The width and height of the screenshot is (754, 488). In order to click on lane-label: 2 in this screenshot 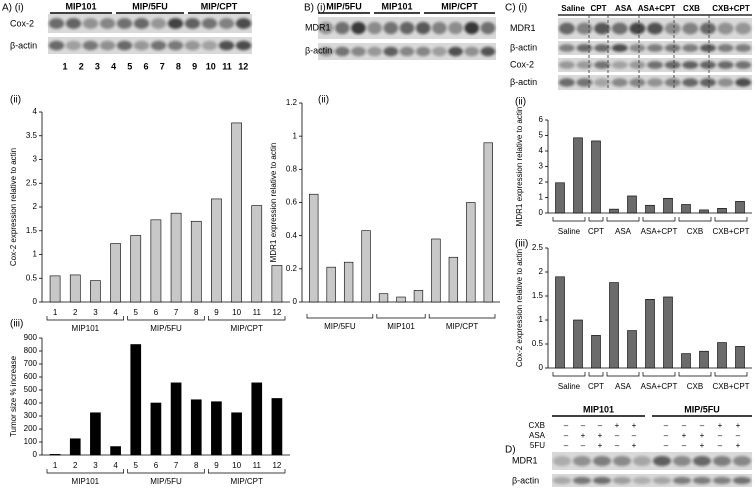, I will do `click(81, 66)`.